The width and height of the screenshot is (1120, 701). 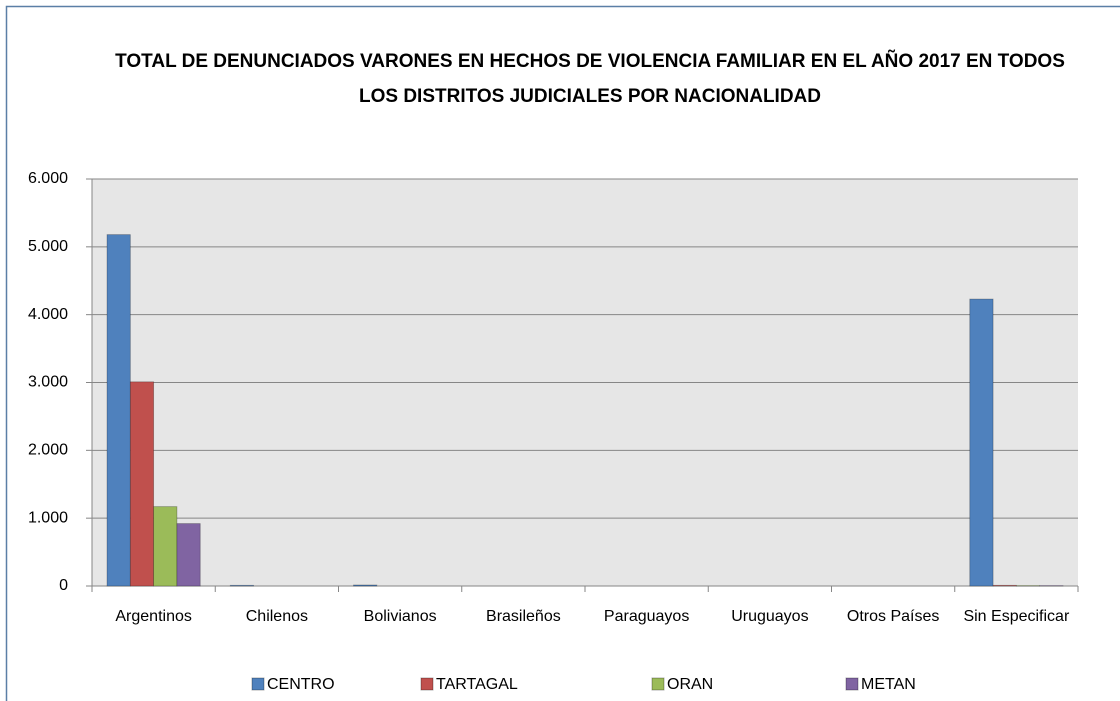 What do you see at coordinates (48, 246) in the screenshot?
I see `y-tick-label: 5.000` at bounding box center [48, 246].